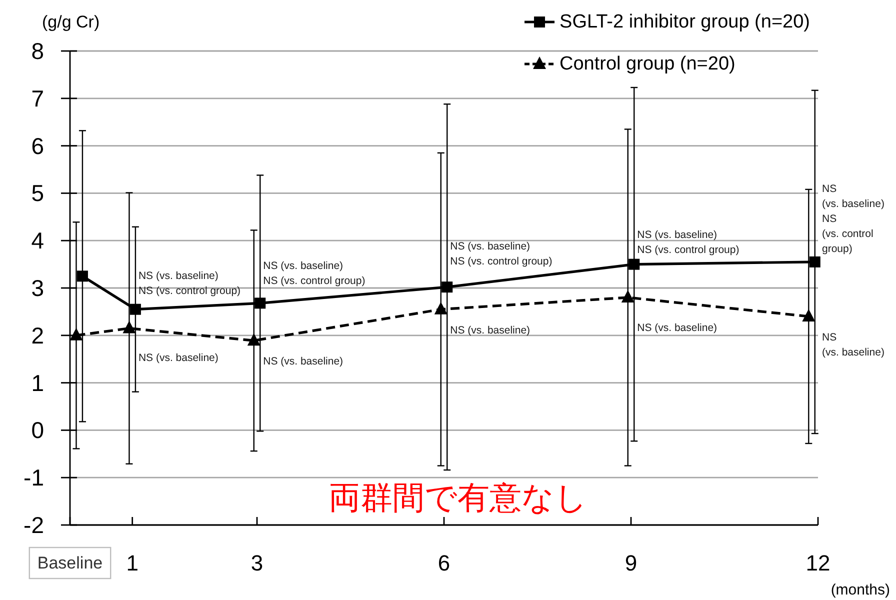  I want to click on ytick-label: 3, so click(37, 288).